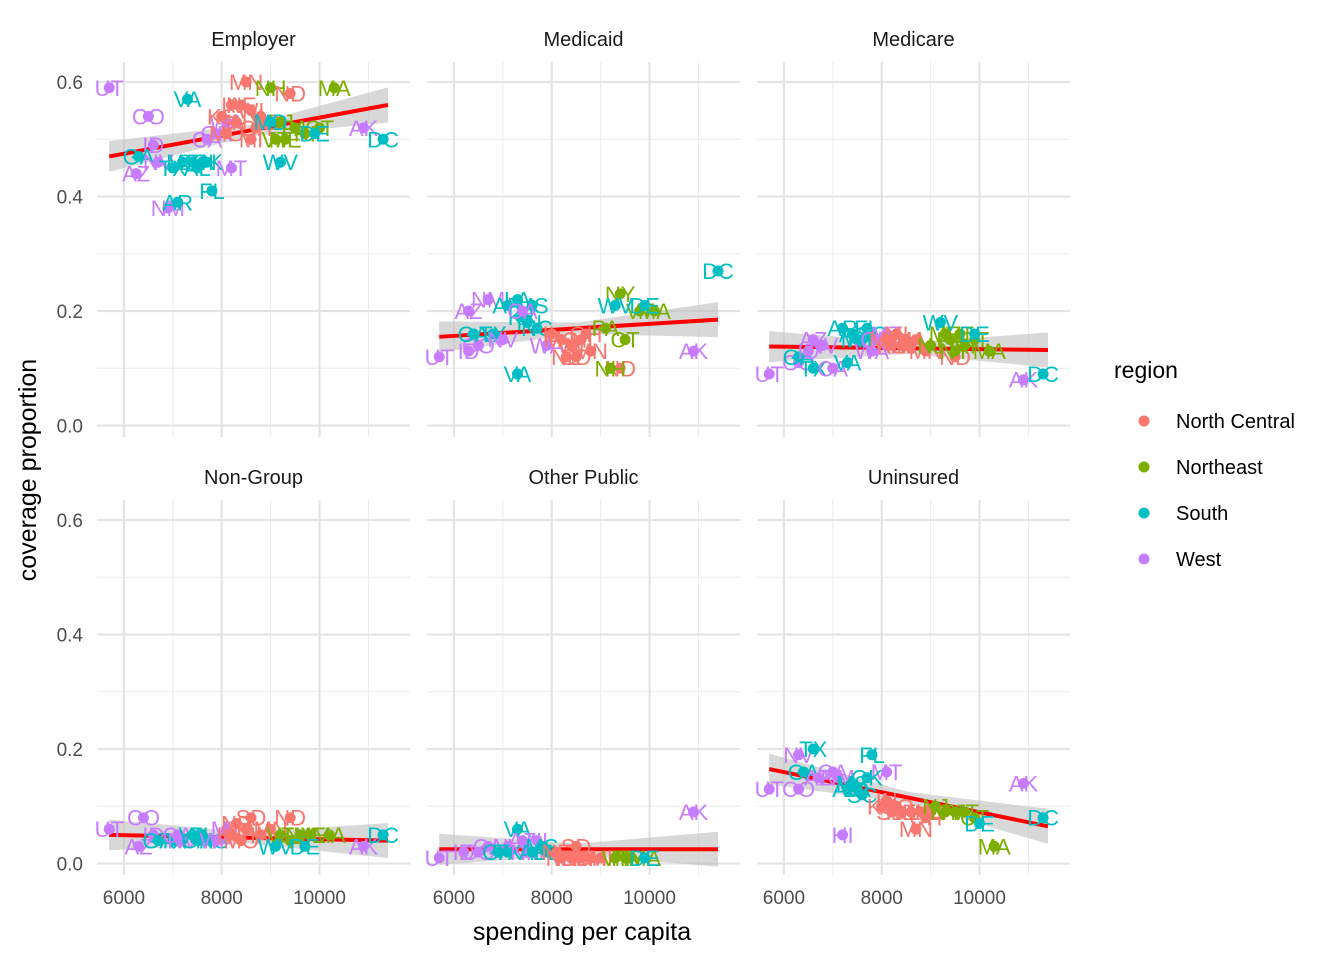 The image size is (1344, 960). I want to click on point-label: PA, so click(606, 328).